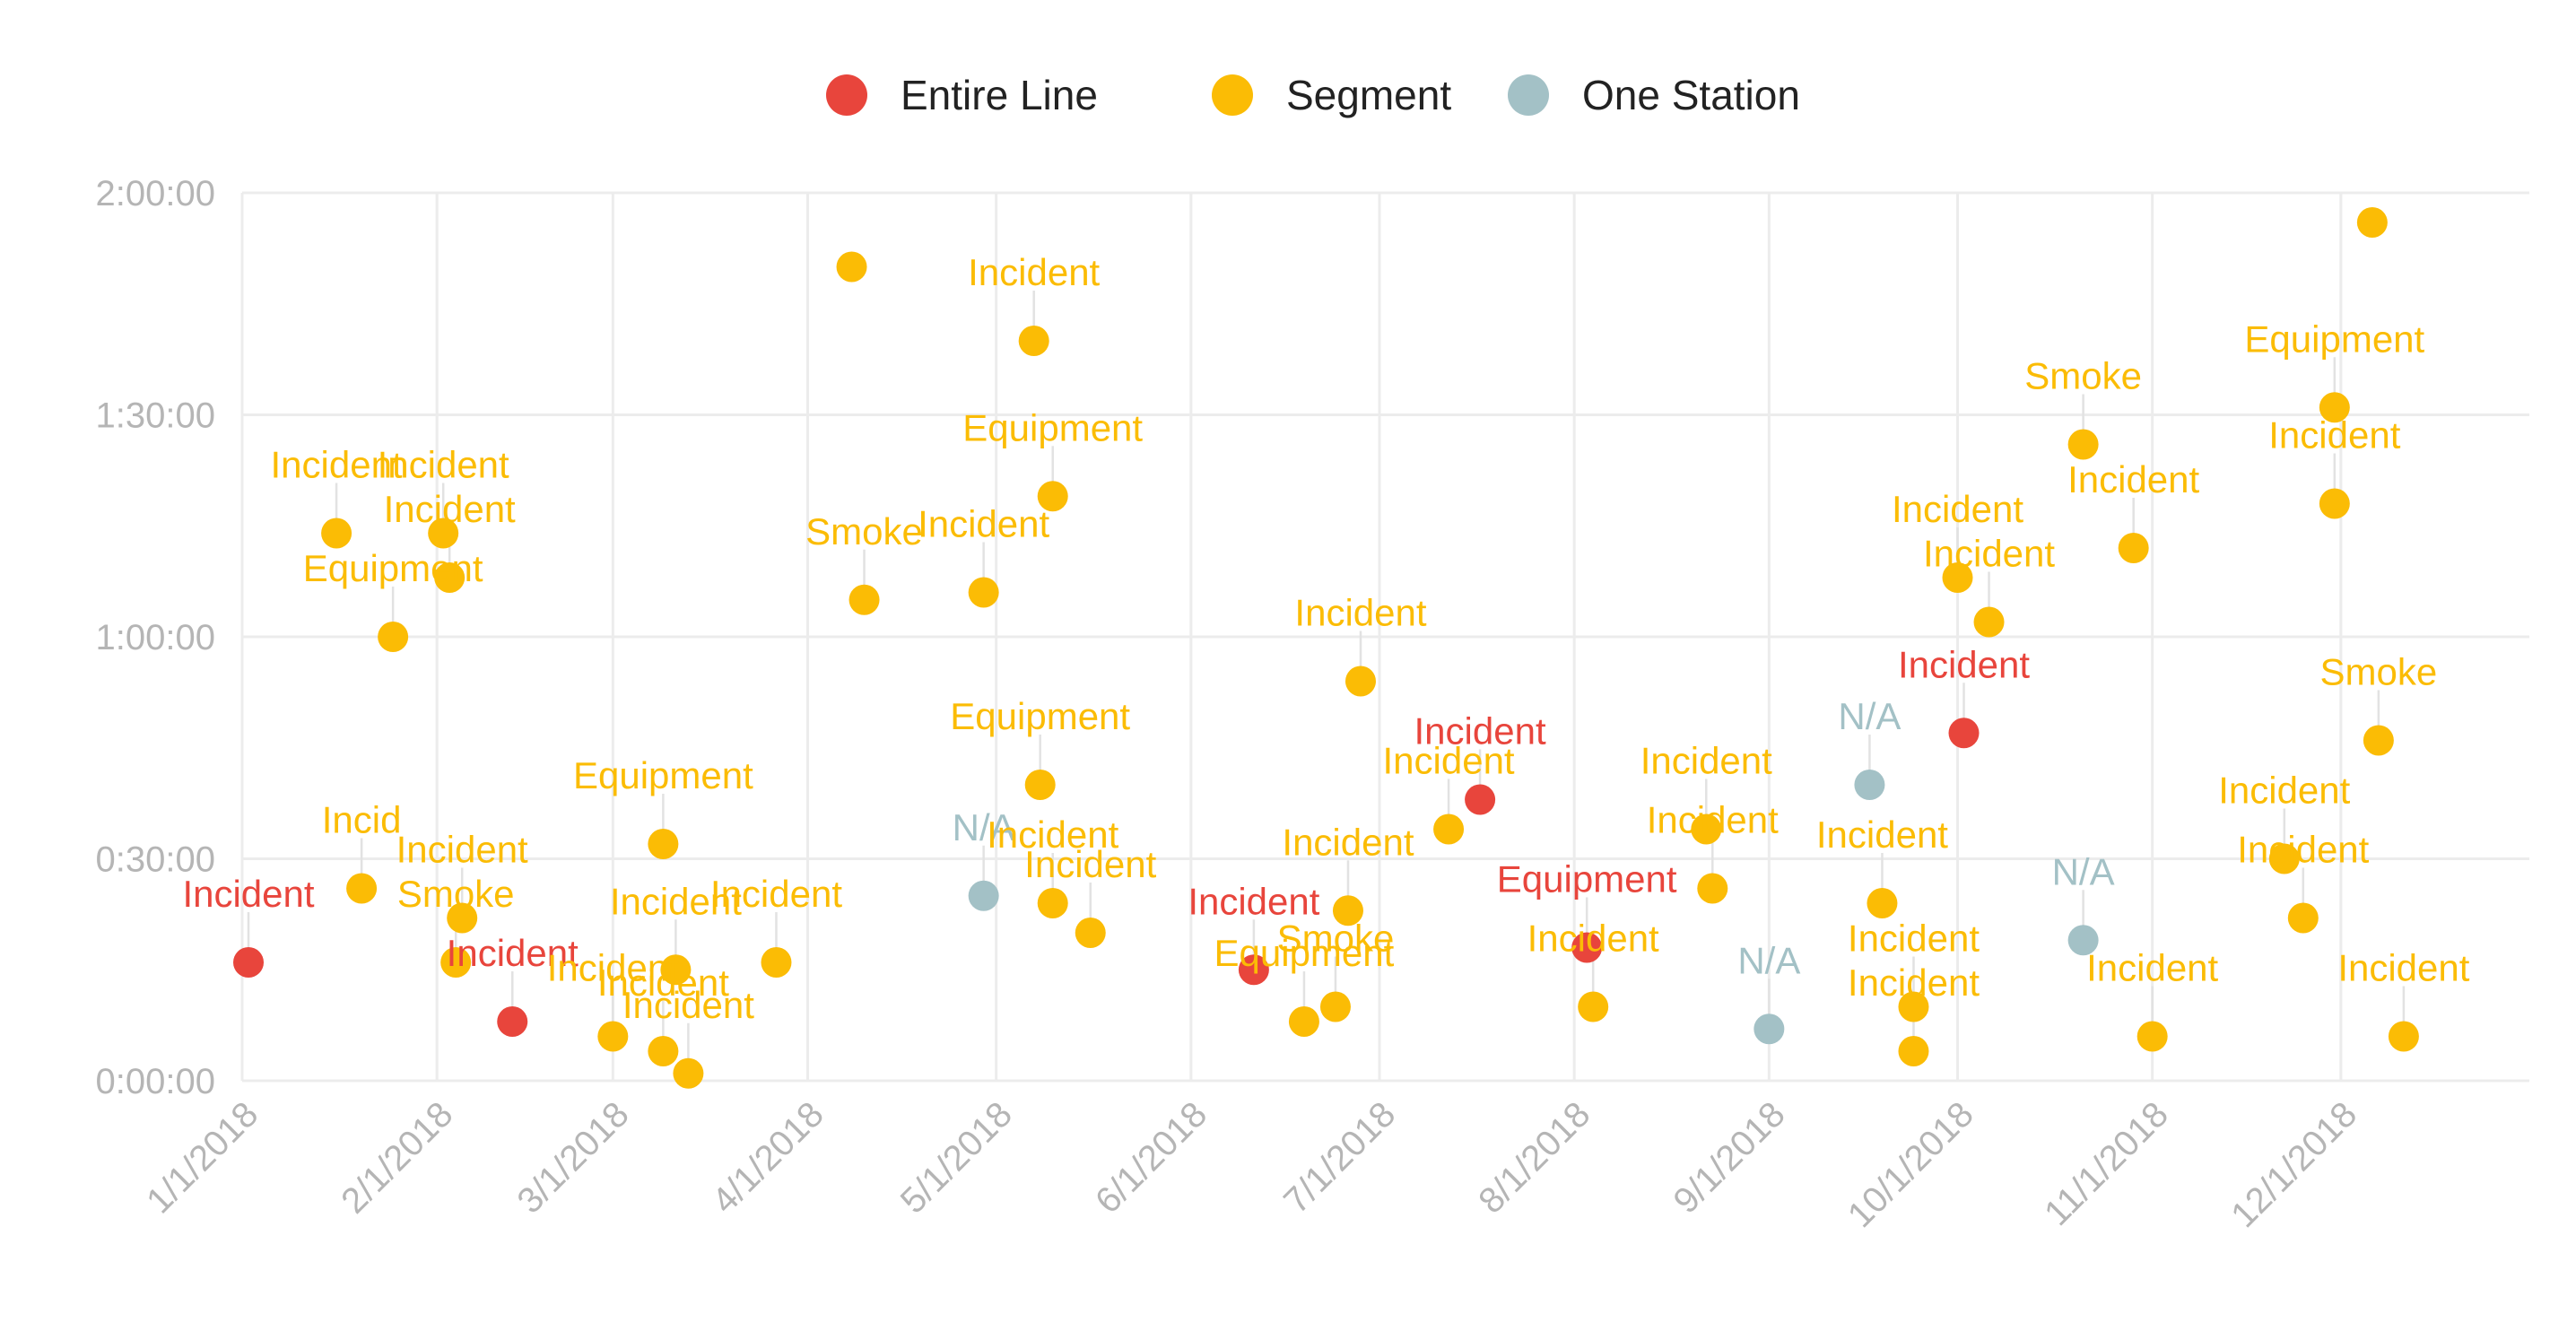 The height and width of the screenshot is (1331, 2576). I want to click on x-tick-label: 2/1/2018, so click(397, 1157).